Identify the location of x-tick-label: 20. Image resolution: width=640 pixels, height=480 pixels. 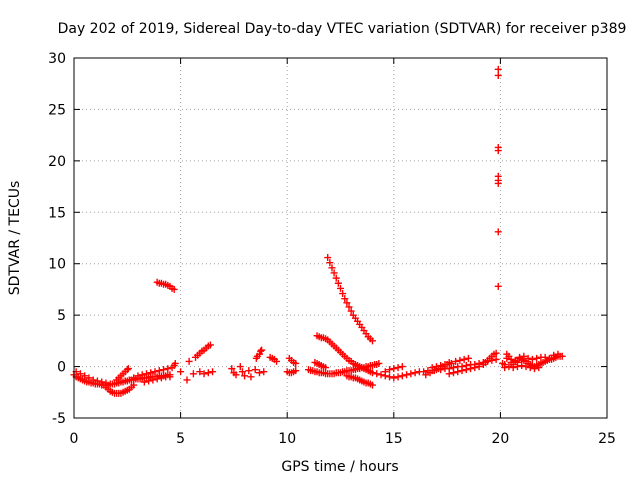
(500, 439).